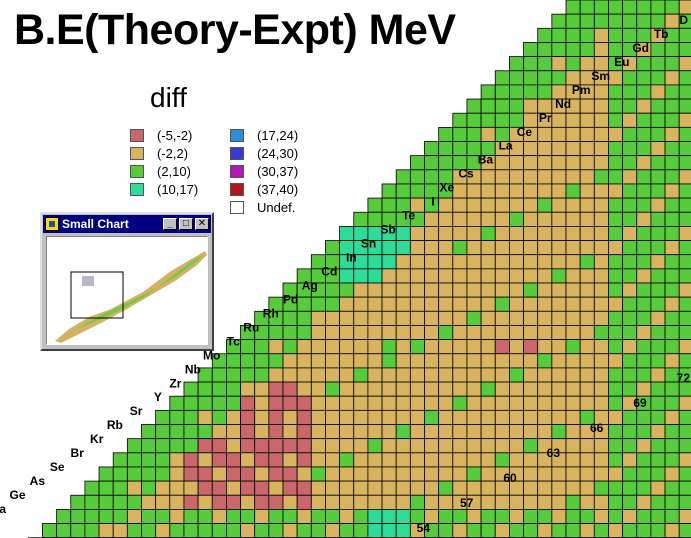 This screenshot has height=538, width=691. What do you see at coordinates (170, 224) in the screenshot?
I see `minimize-button: _` at bounding box center [170, 224].